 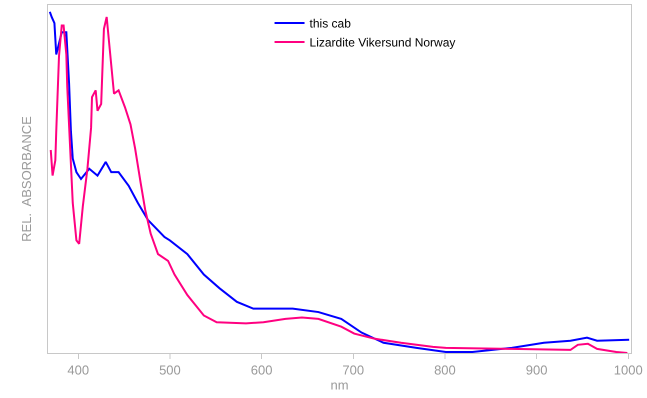 I want to click on x-tick-label: 800, so click(x=445, y=370).